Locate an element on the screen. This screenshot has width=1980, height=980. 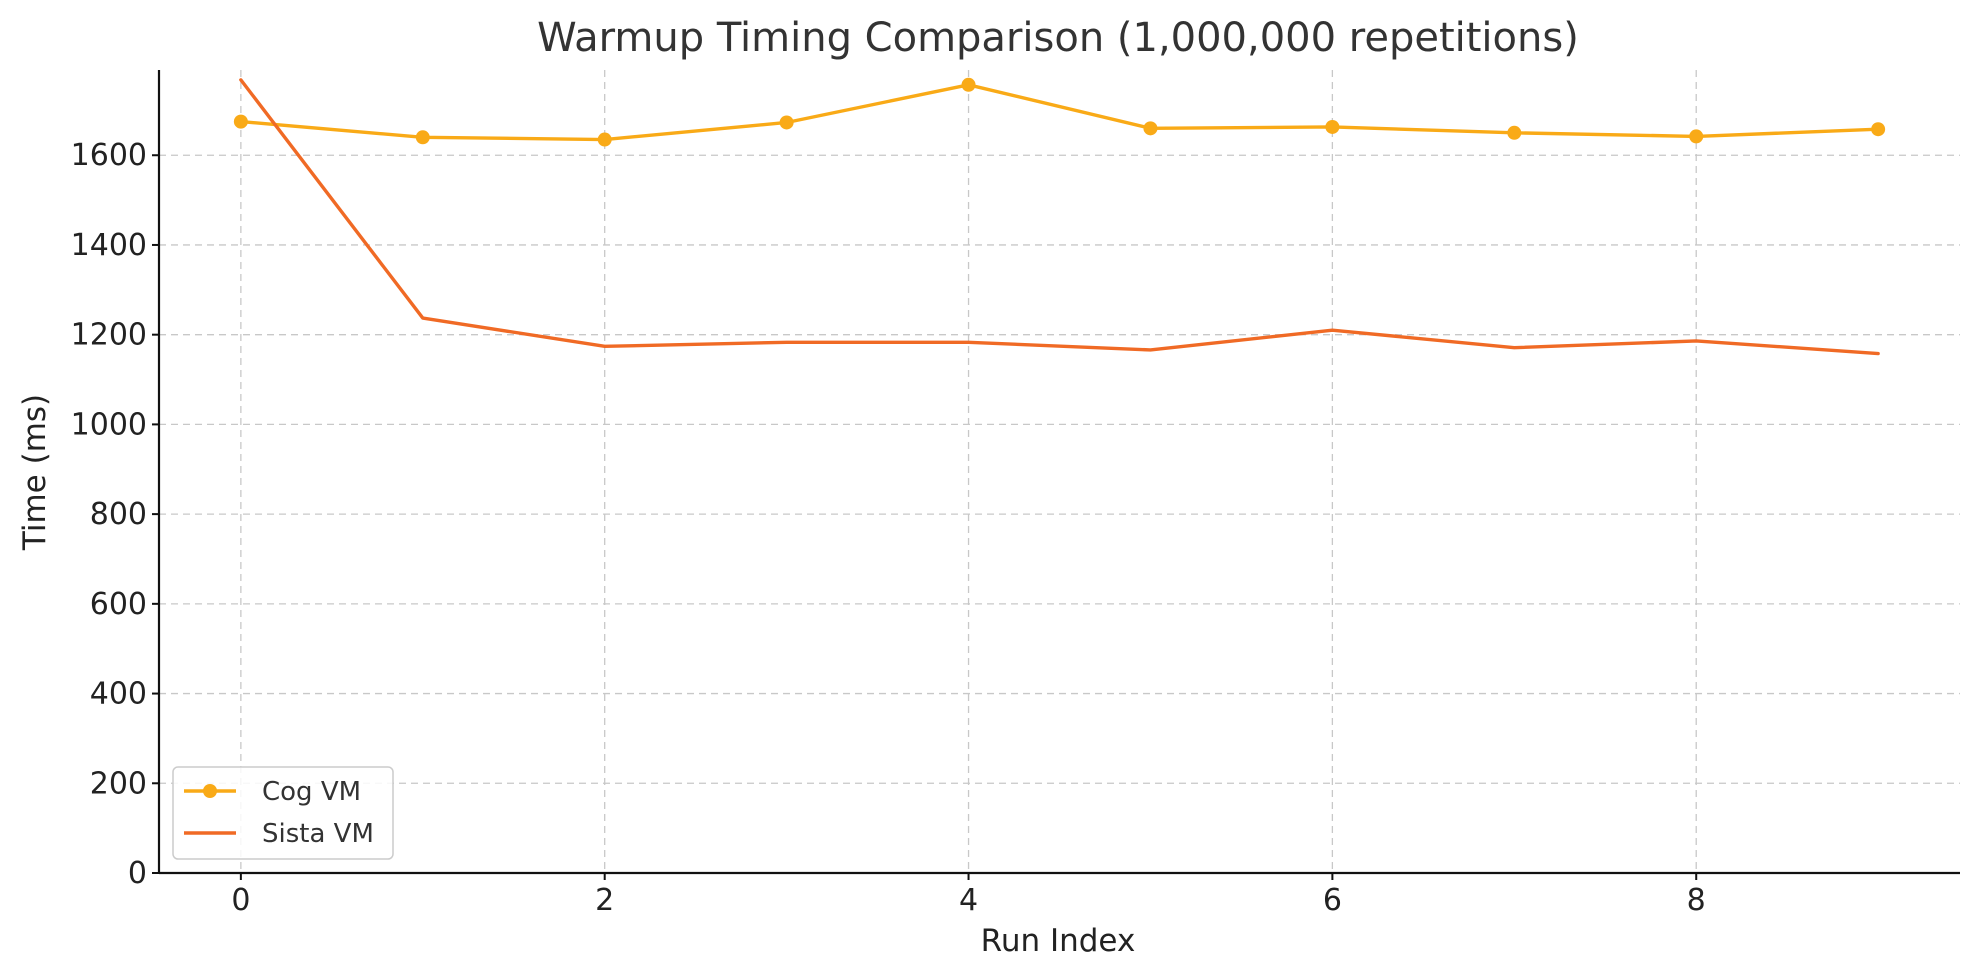
y-tick-label: 200 is located at coordinates (118, 783).